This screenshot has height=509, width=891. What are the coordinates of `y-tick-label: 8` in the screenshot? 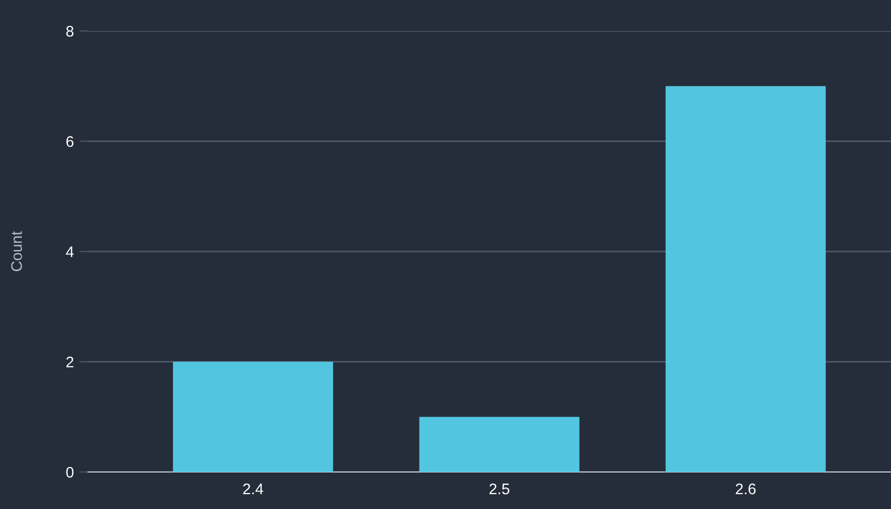 It's located at (70, 31).